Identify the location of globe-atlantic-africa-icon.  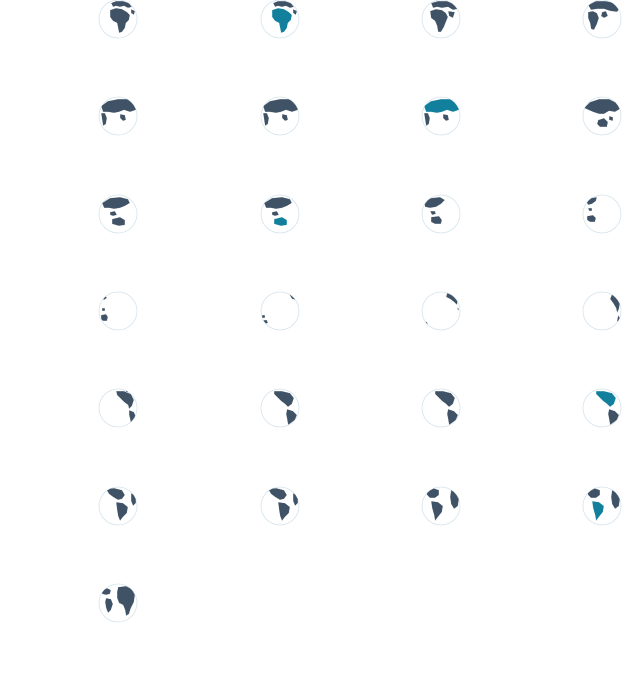
(118, 603).